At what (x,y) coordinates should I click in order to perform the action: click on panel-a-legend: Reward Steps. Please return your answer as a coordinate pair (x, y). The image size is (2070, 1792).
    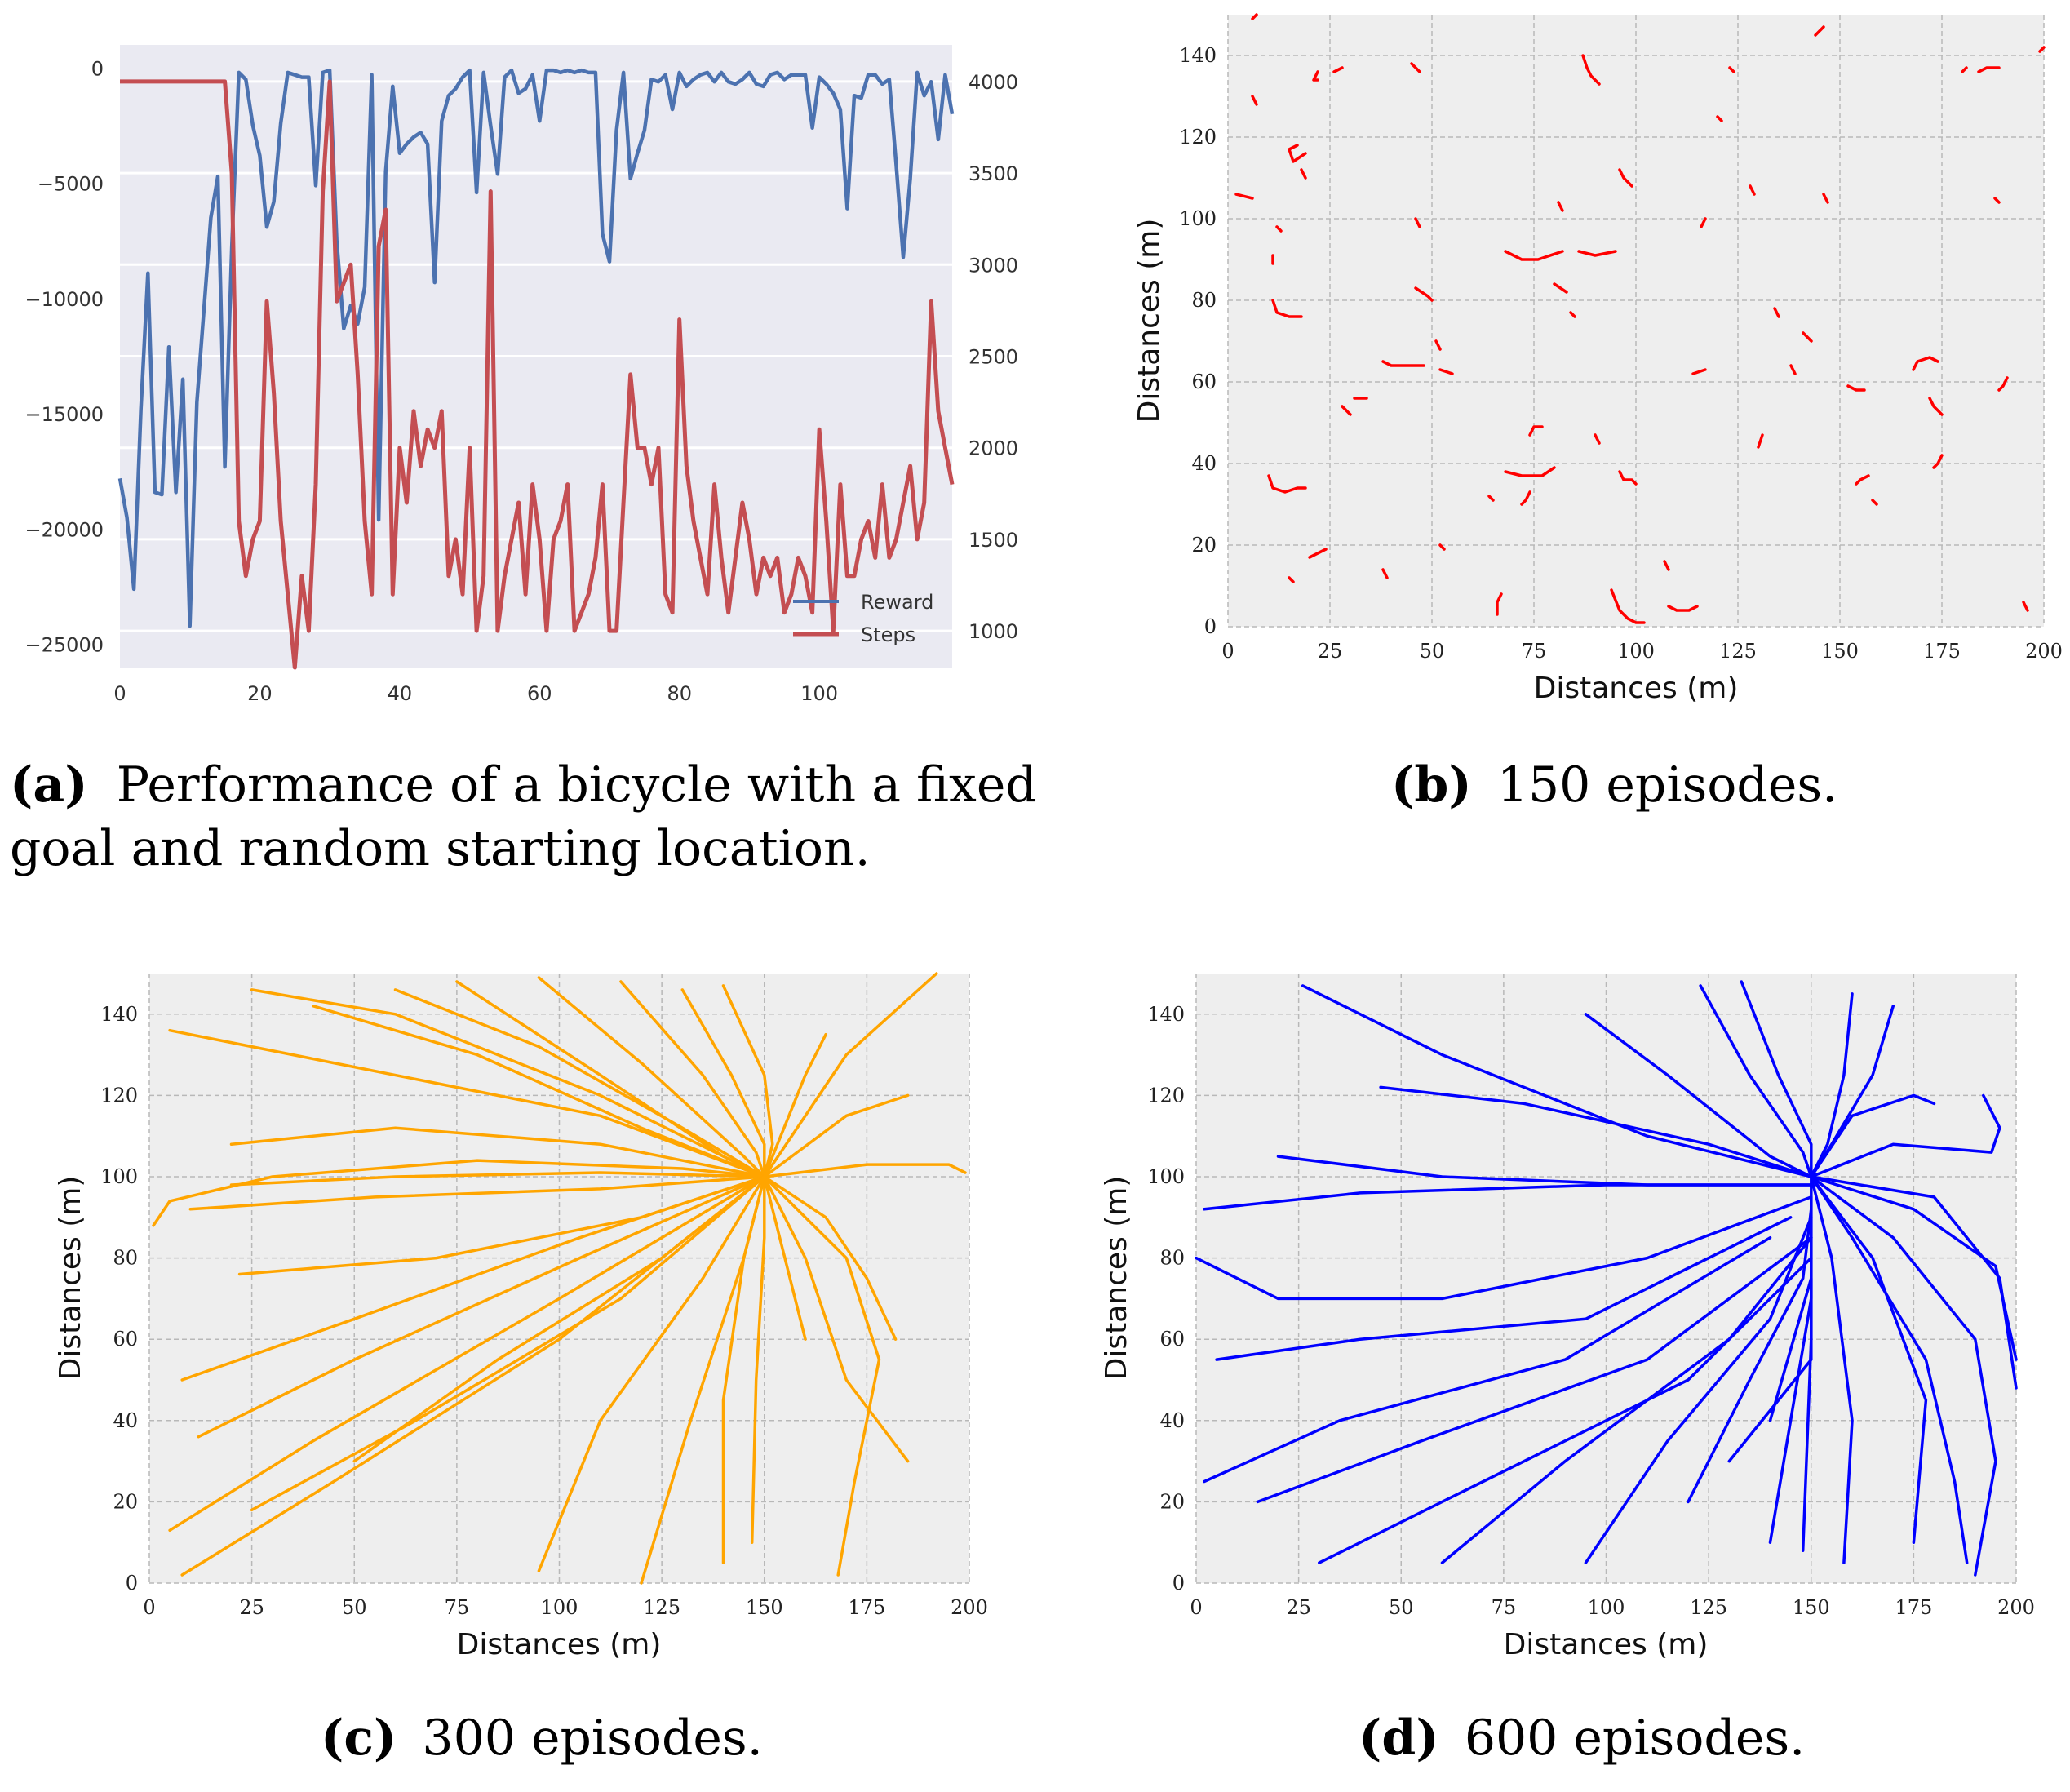
    Looking at the image, I should click on (863, 618).